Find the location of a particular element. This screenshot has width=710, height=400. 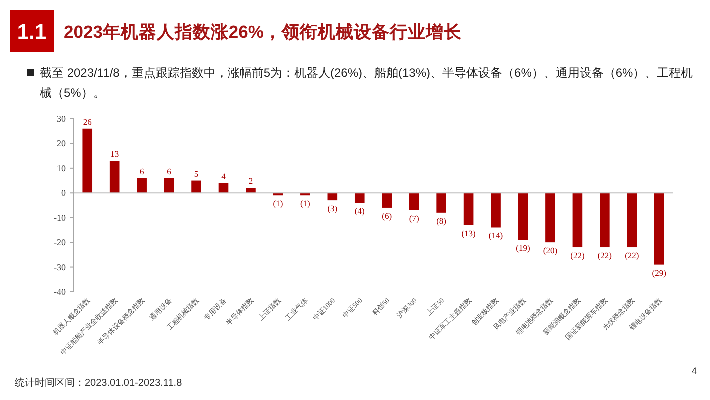

chart-title: 2023年机器人指数涨26%，领衔机械设备行业增长 is located at coordinates (263, 32).